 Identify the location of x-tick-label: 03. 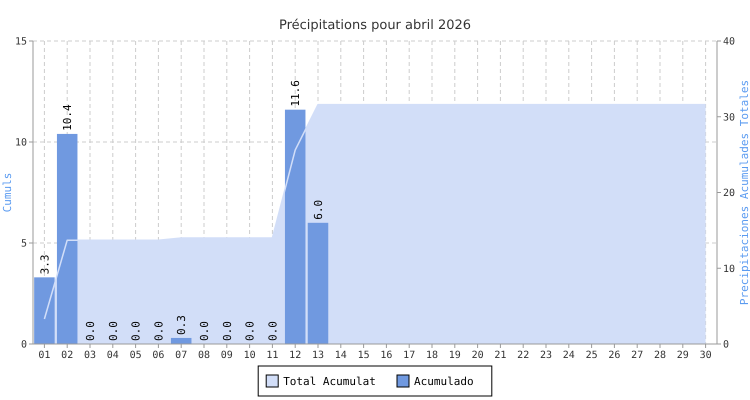
(90, 355).